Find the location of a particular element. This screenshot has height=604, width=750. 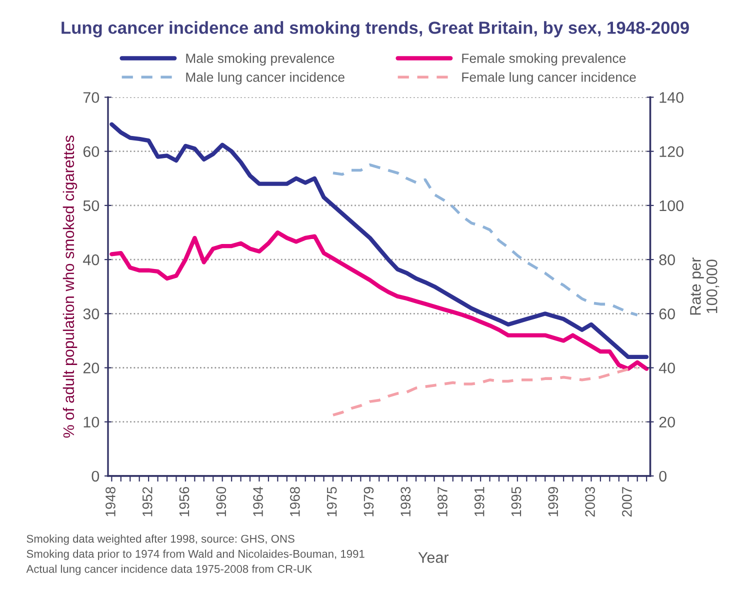

x-tick-label: 1952 is located at coordinates (147, 501).